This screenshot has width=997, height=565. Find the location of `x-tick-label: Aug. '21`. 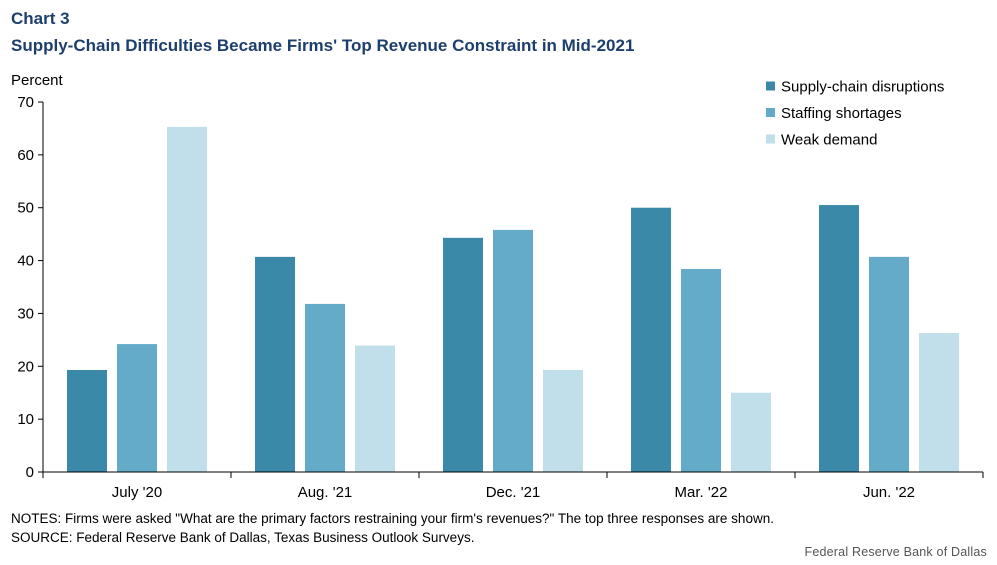

x-tick-label: Aug. '21 is located at coordinates (325, 492).